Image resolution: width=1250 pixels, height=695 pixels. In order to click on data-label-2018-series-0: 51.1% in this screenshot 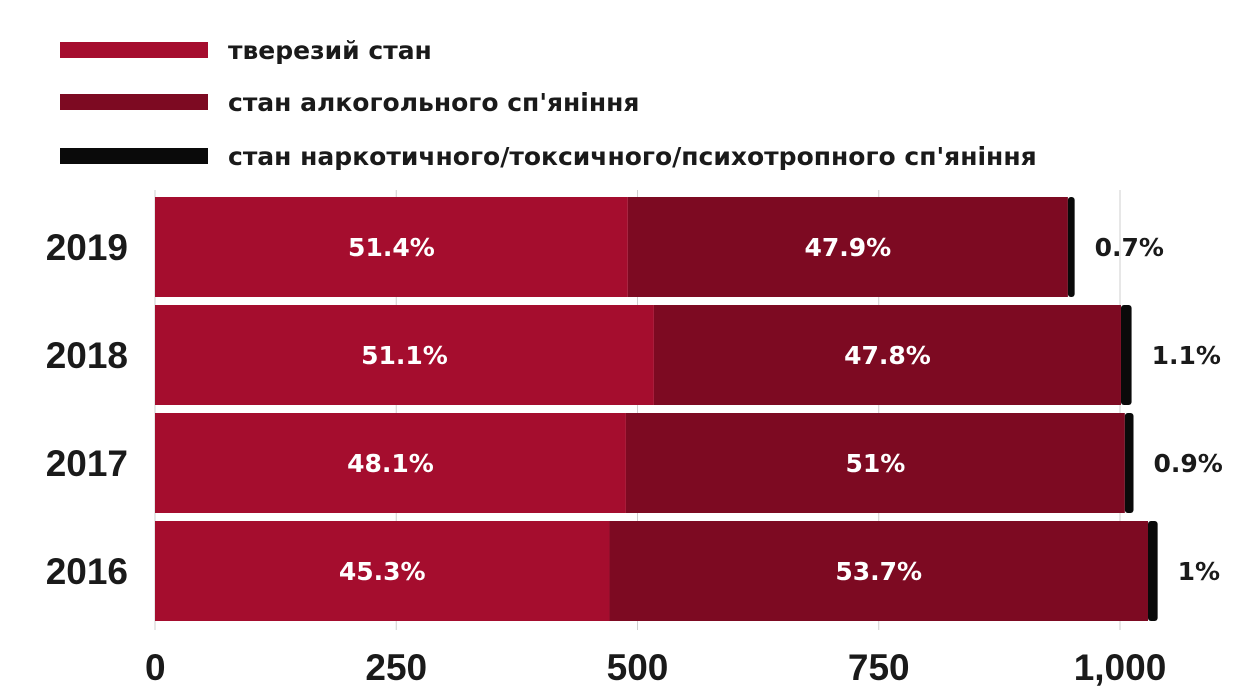, I will do `click(404, 355)`.